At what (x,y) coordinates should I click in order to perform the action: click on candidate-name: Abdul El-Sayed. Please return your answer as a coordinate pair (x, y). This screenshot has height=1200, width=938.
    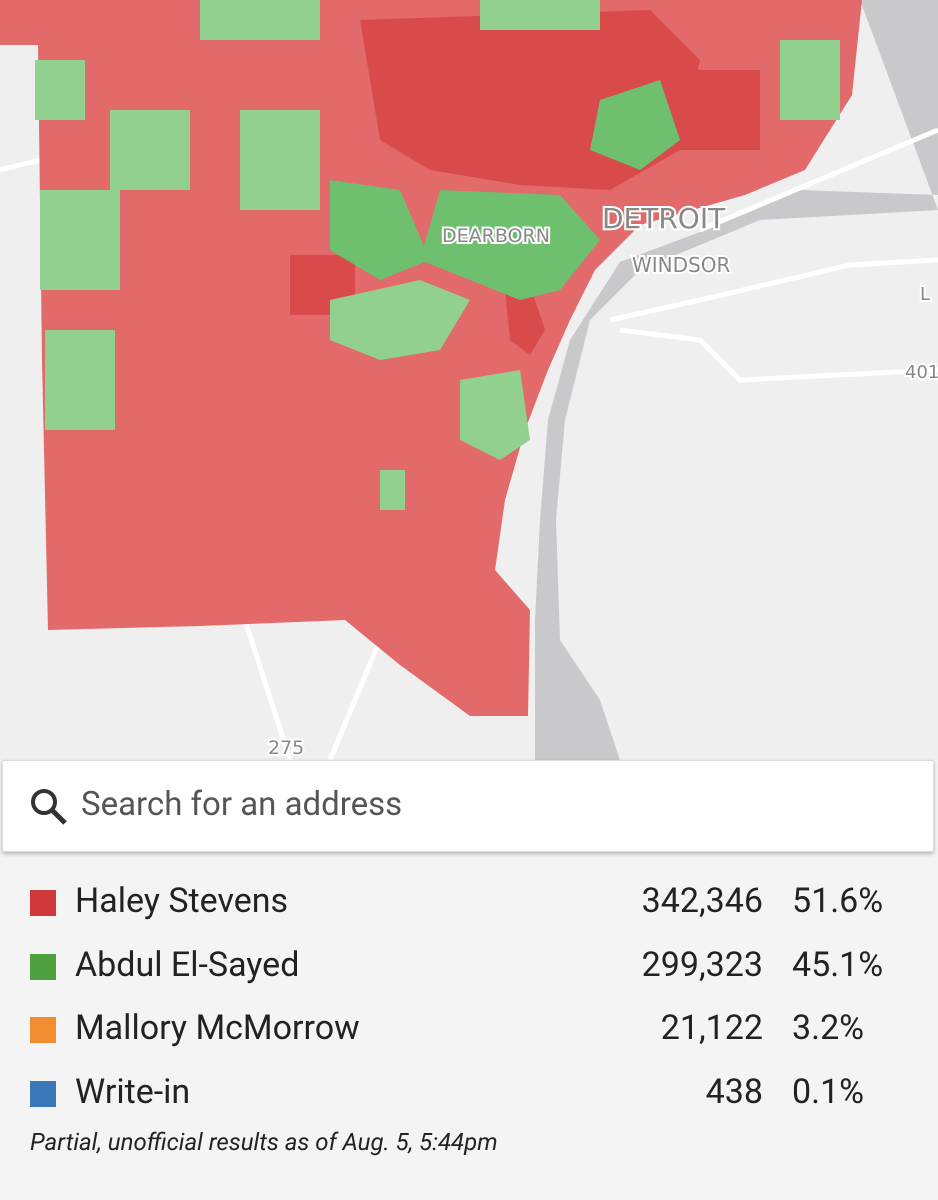
    Looking at the image, I should click on (187, 964).